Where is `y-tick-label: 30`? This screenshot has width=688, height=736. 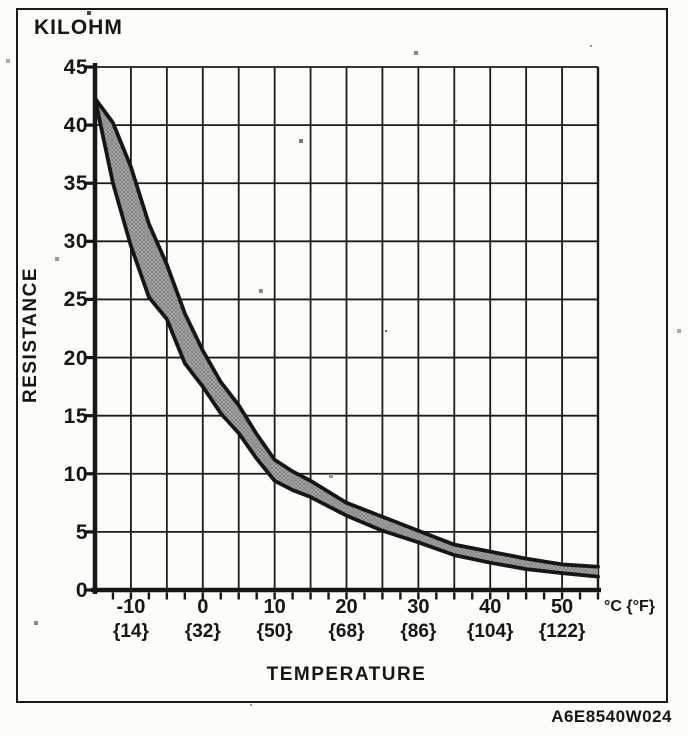 y-tick-label: 30 is located at coordinates (75, 242).